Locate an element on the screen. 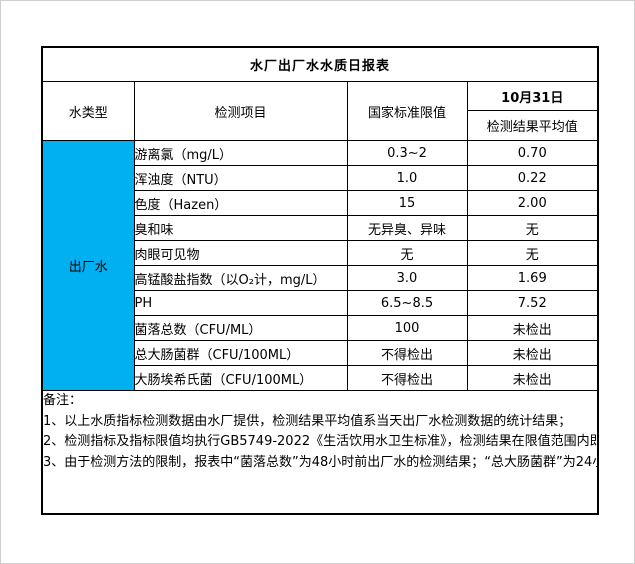 This screenshot has width=635, height=564. table-row: 肉眼可见物 无 无 is located at coordinates (320, 253).